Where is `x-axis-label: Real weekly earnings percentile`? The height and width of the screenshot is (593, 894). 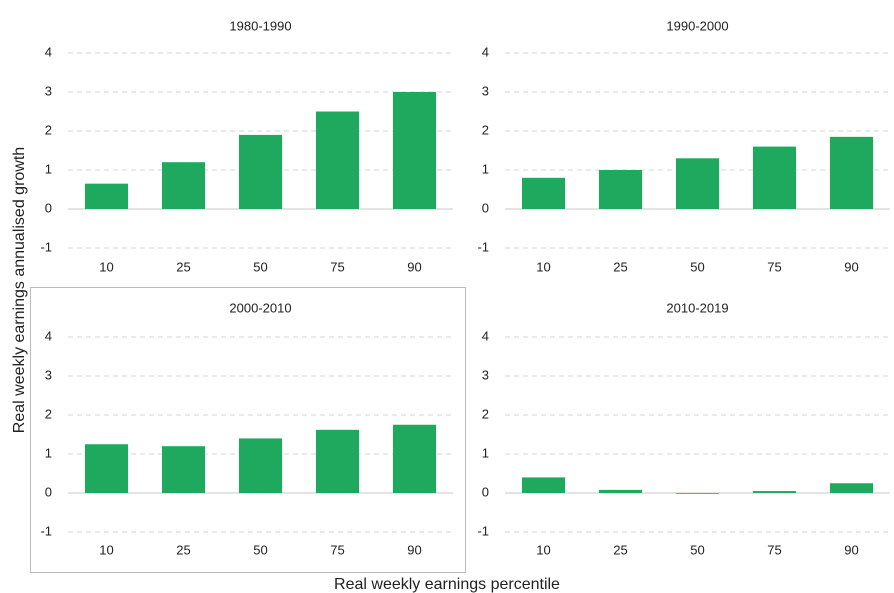 x-axis-label: Real weekly earnings percentile is located at coordinates (447, 584).